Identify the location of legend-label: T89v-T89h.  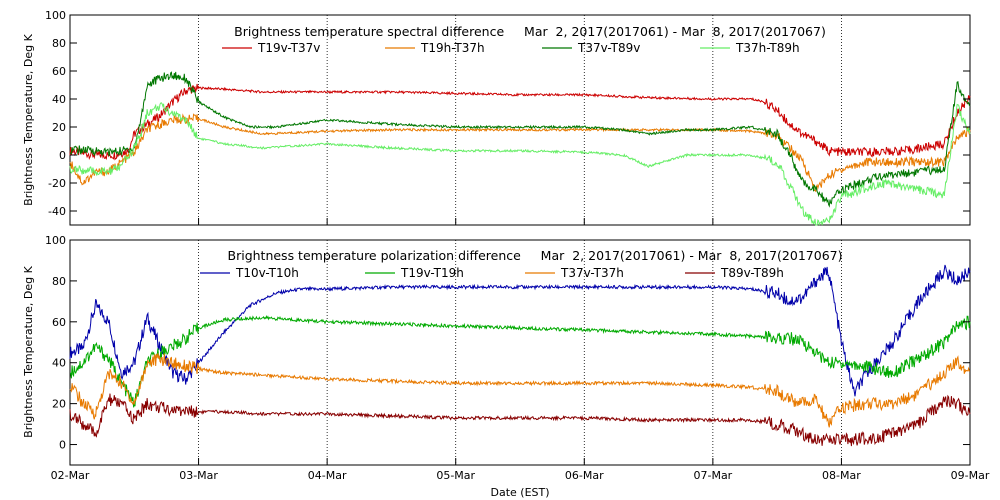
(752, 273).